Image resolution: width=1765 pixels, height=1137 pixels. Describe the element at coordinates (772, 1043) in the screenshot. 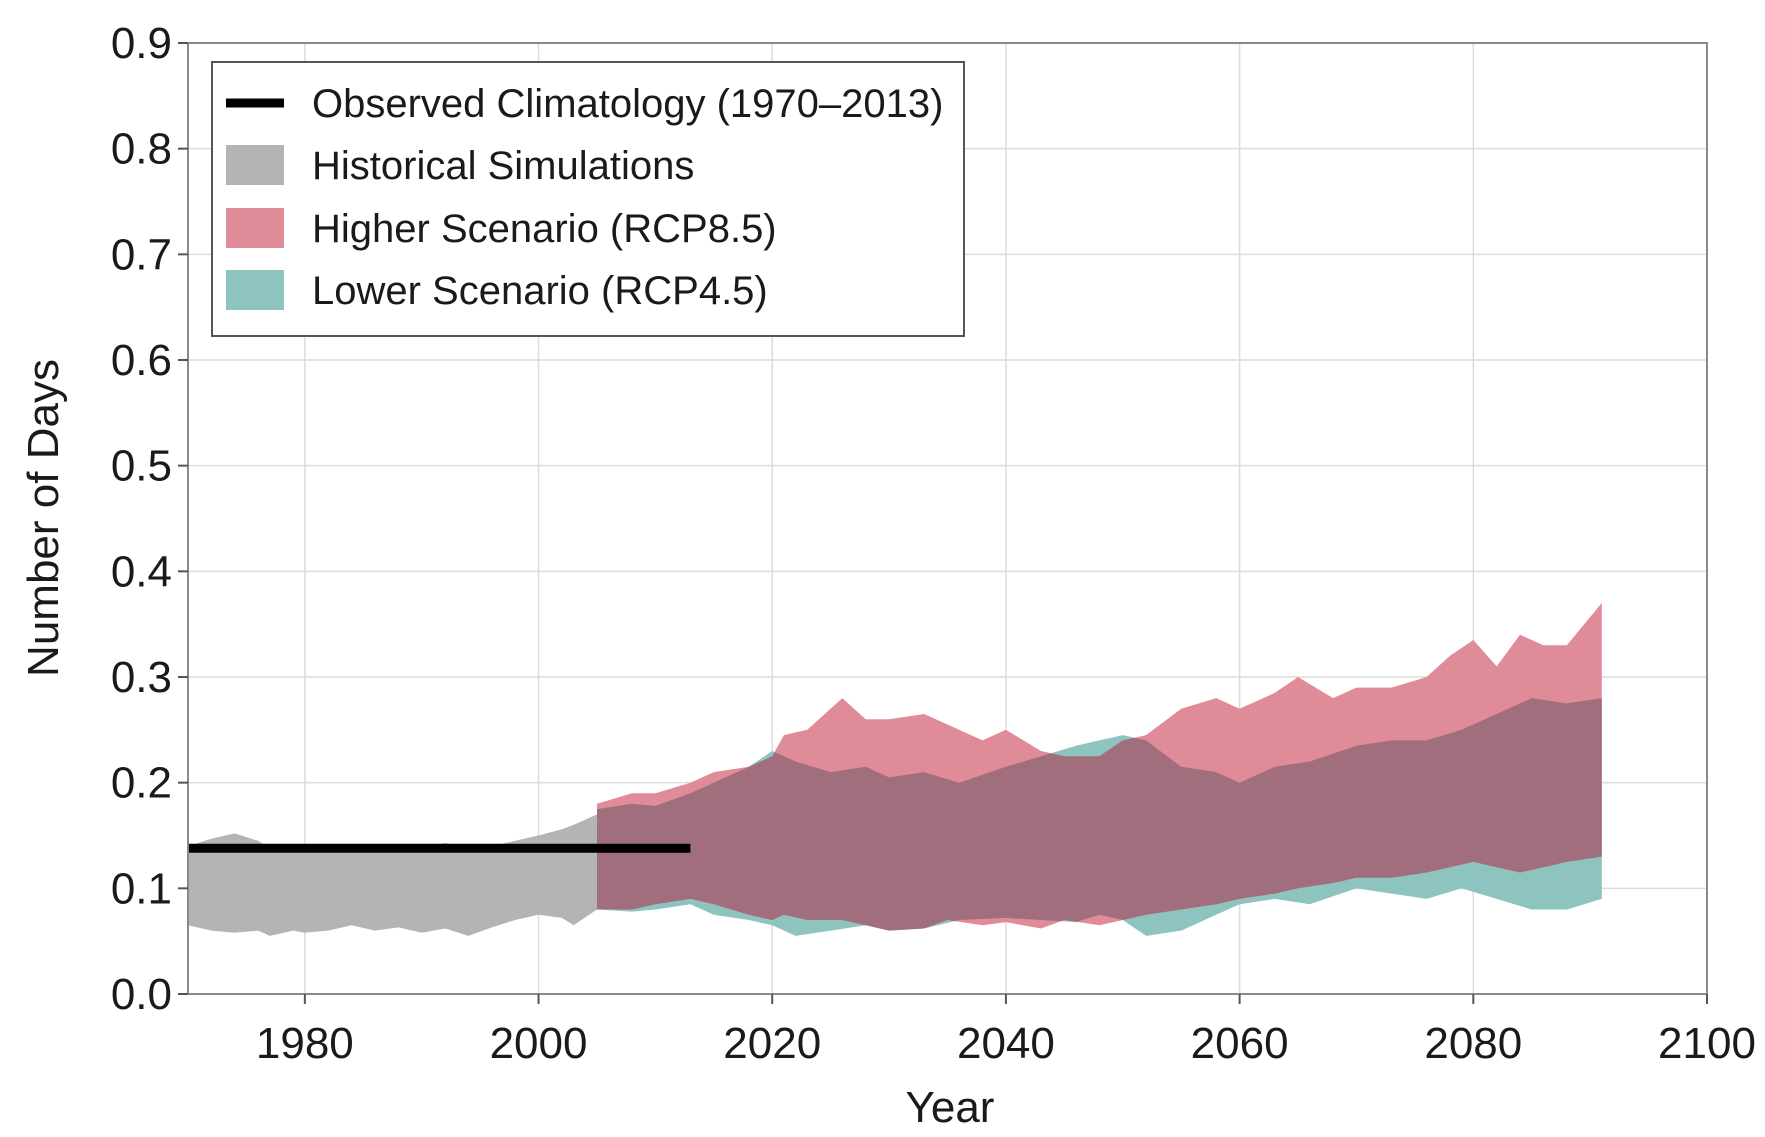

I see `x-tick-label: 2020` at that location.